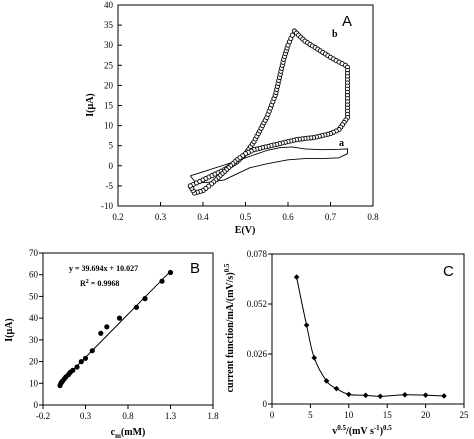 The width and height of the screenshot is (474, 439). I want to click on panel-c-x-tick-label: 5, so click(310, 415).